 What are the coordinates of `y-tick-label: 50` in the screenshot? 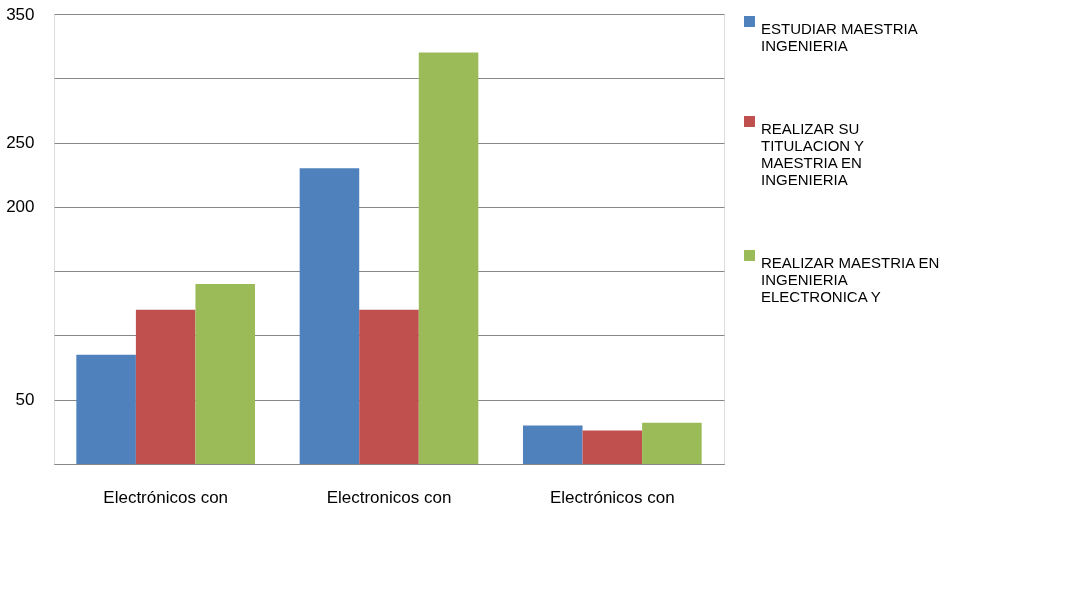 It's located at (25, 400).